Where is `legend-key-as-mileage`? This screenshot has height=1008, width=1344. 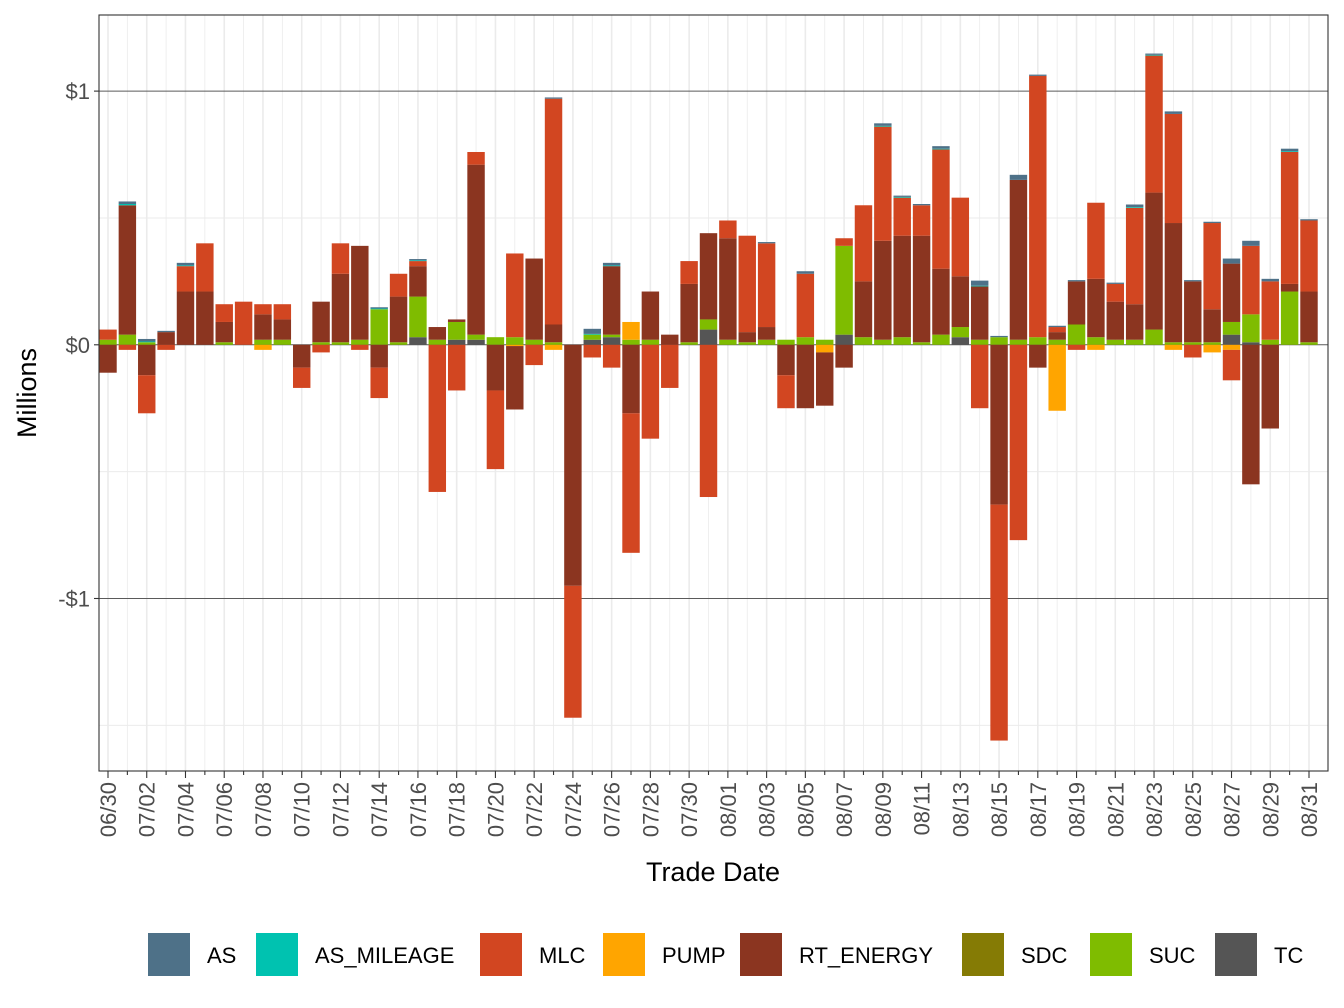 legend-key-as-mileage is located at coordinates (277, 954).